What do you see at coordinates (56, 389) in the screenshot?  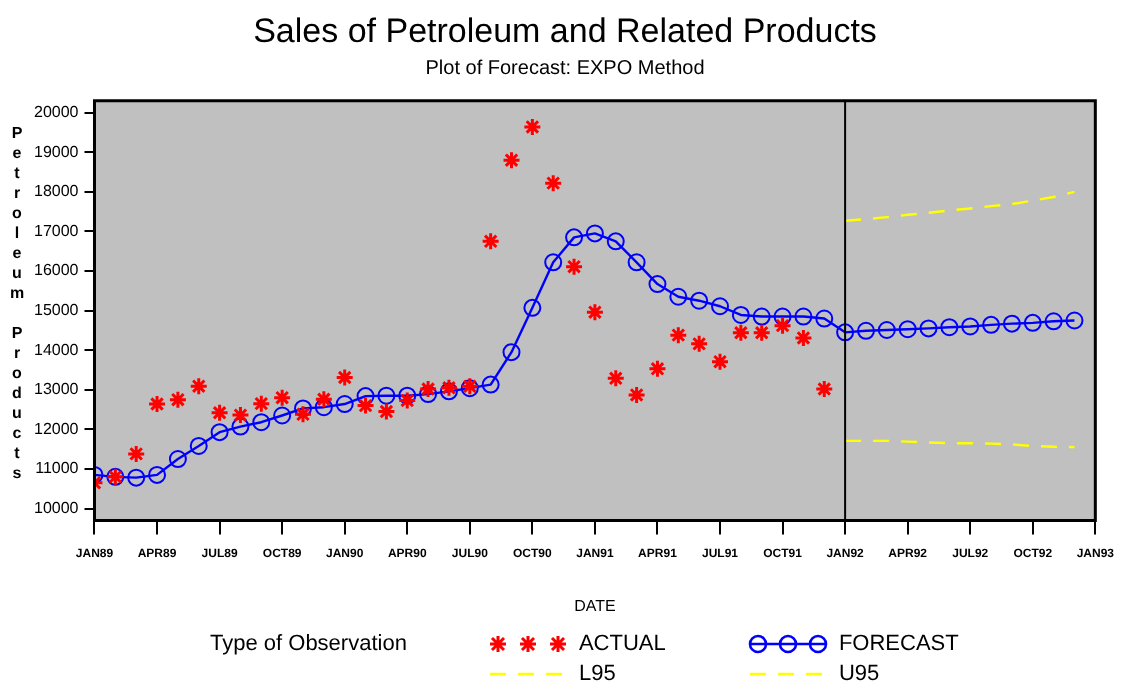 I see `y-tick-label: 13000` at bounding box center [56, 389].